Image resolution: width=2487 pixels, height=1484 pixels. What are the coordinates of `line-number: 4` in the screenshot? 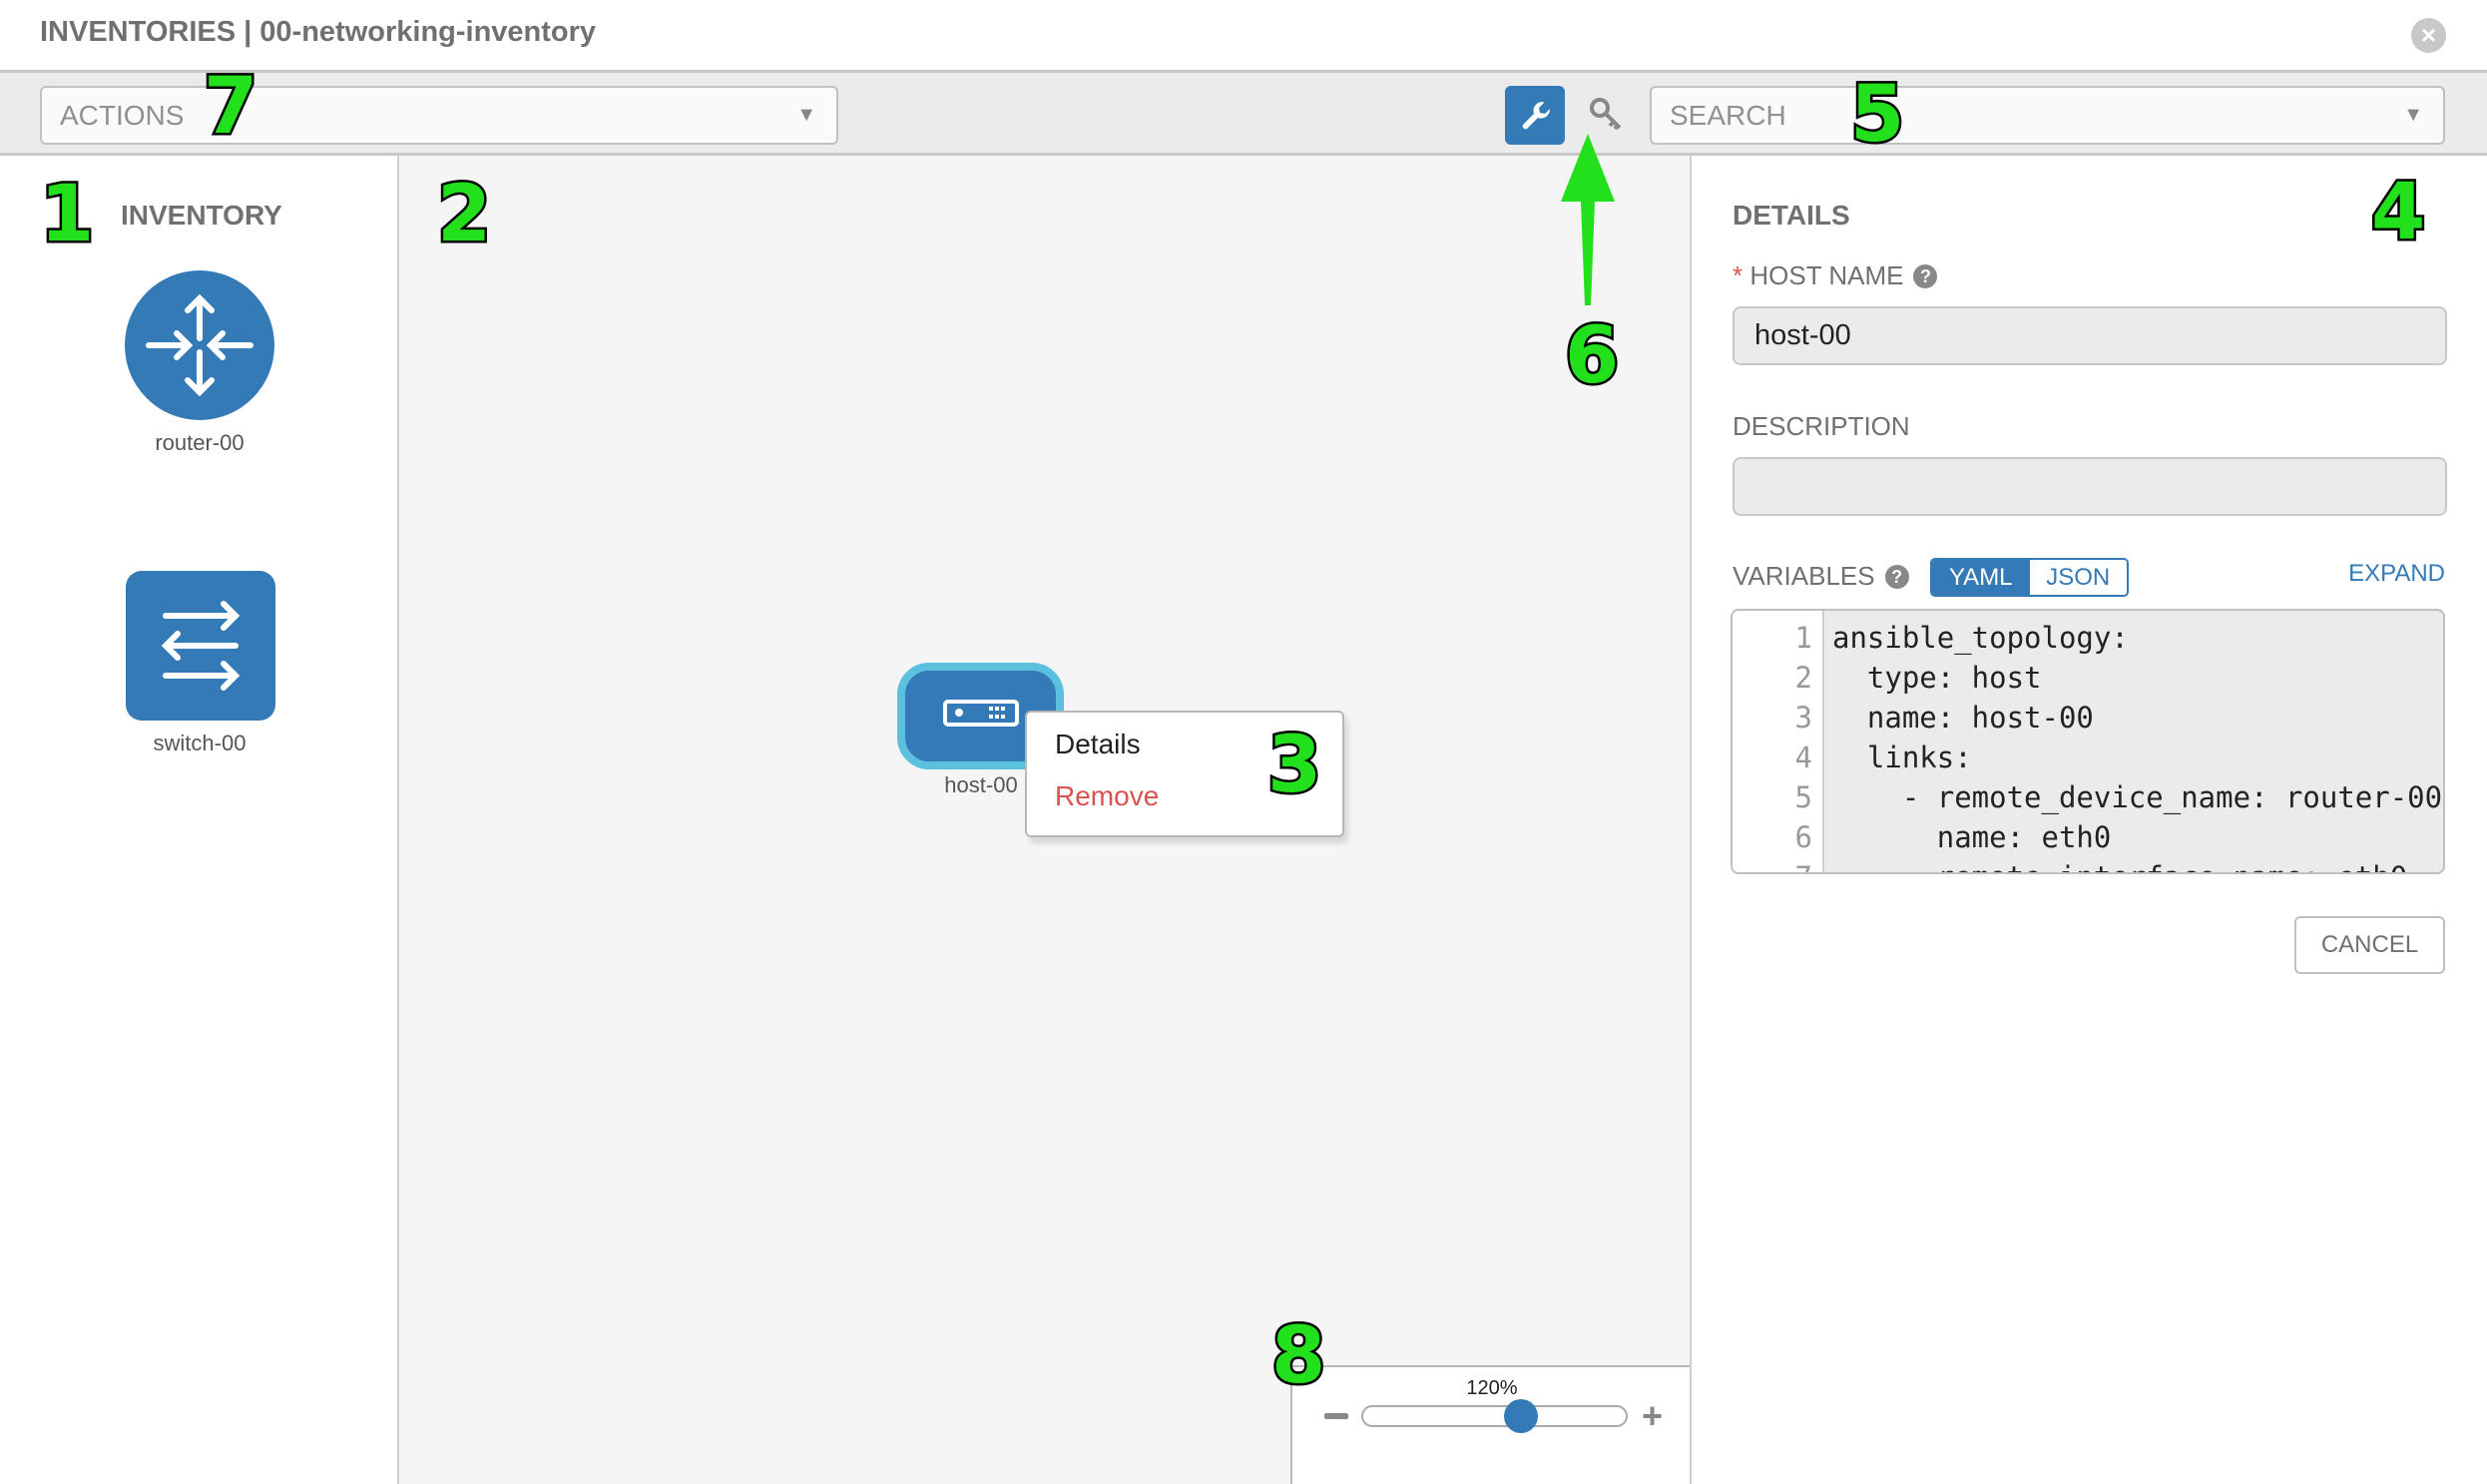 It's located at (1803, 757).